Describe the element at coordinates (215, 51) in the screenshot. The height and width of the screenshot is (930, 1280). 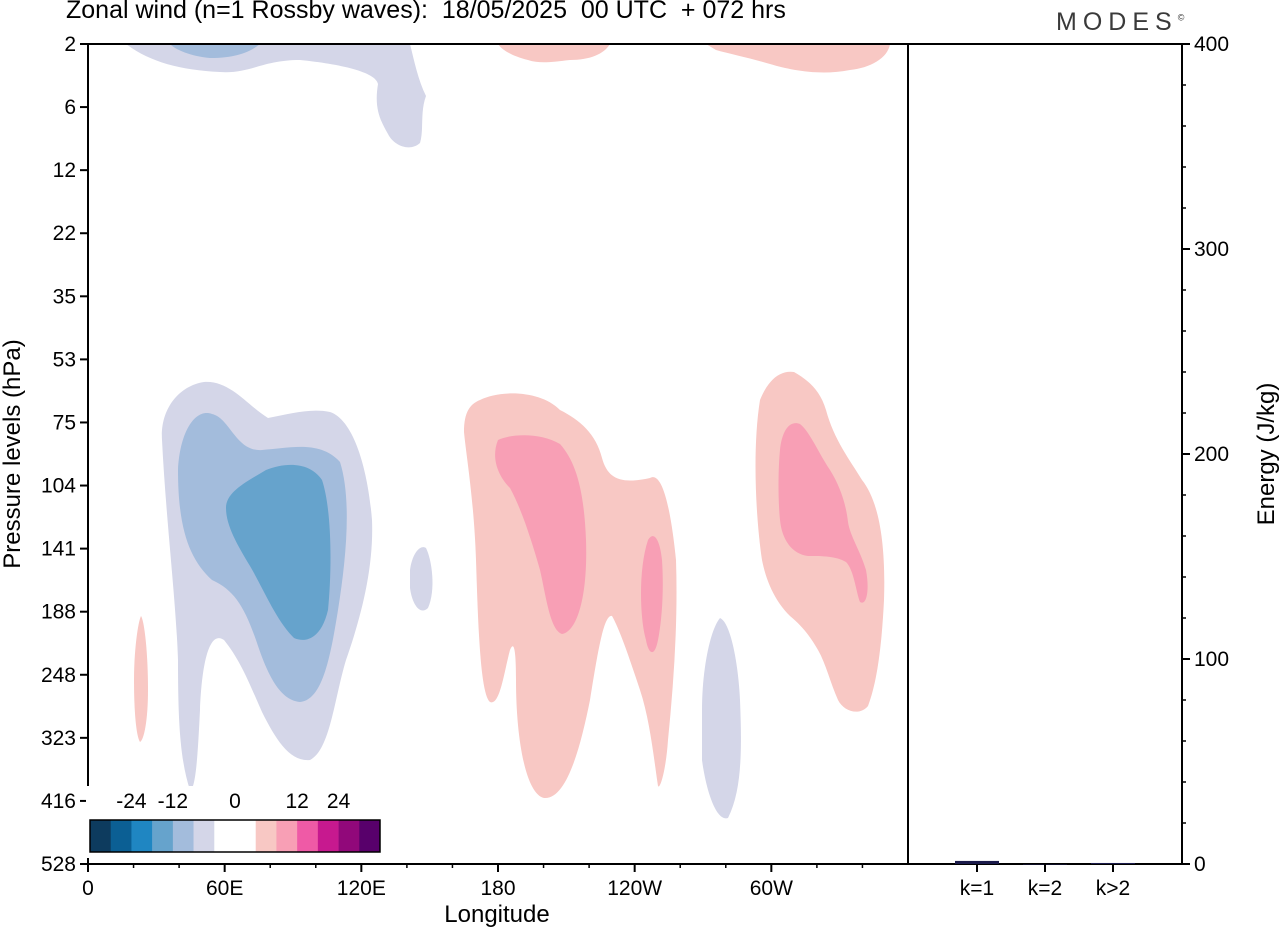
I see `contour-negative-top-inner` at that location.